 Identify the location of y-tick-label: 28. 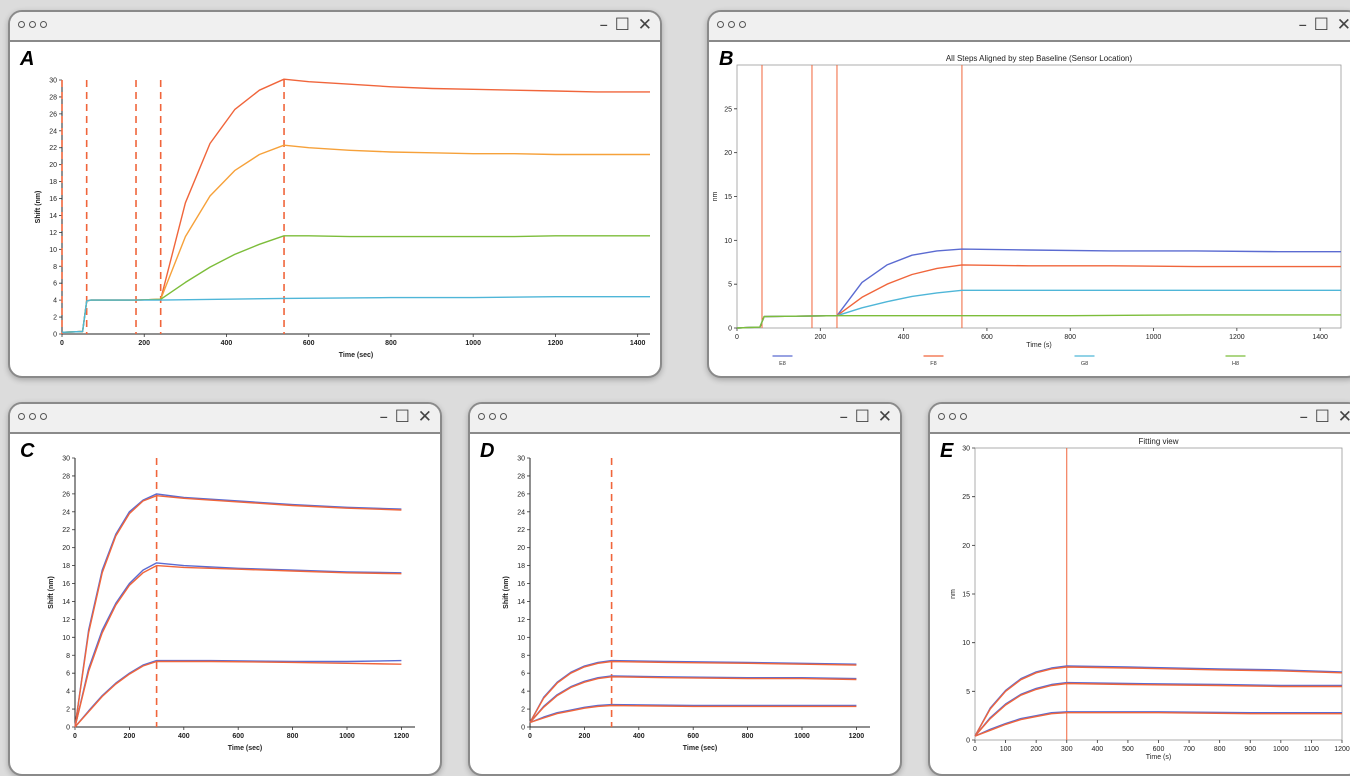
(66, 476).